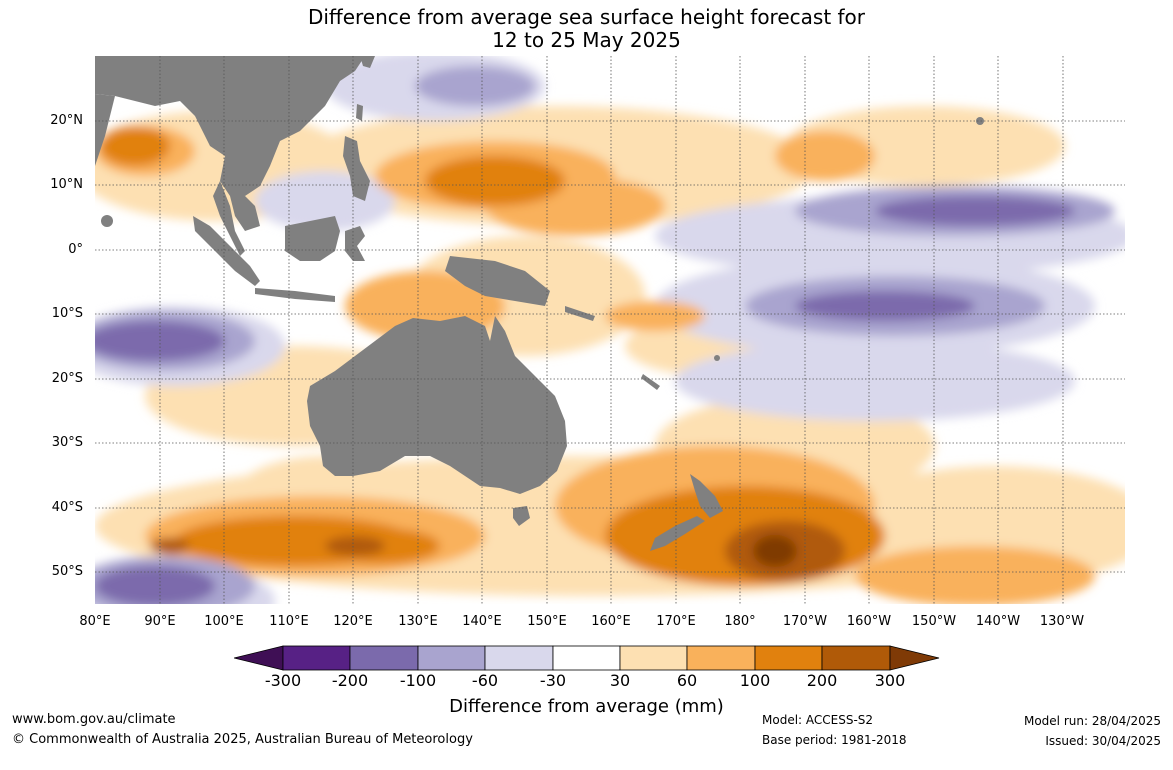 The image size is (1173, 770). Describe the element at coordinates (497, 281) in the screenshot. I see `new-guinea` at that location.